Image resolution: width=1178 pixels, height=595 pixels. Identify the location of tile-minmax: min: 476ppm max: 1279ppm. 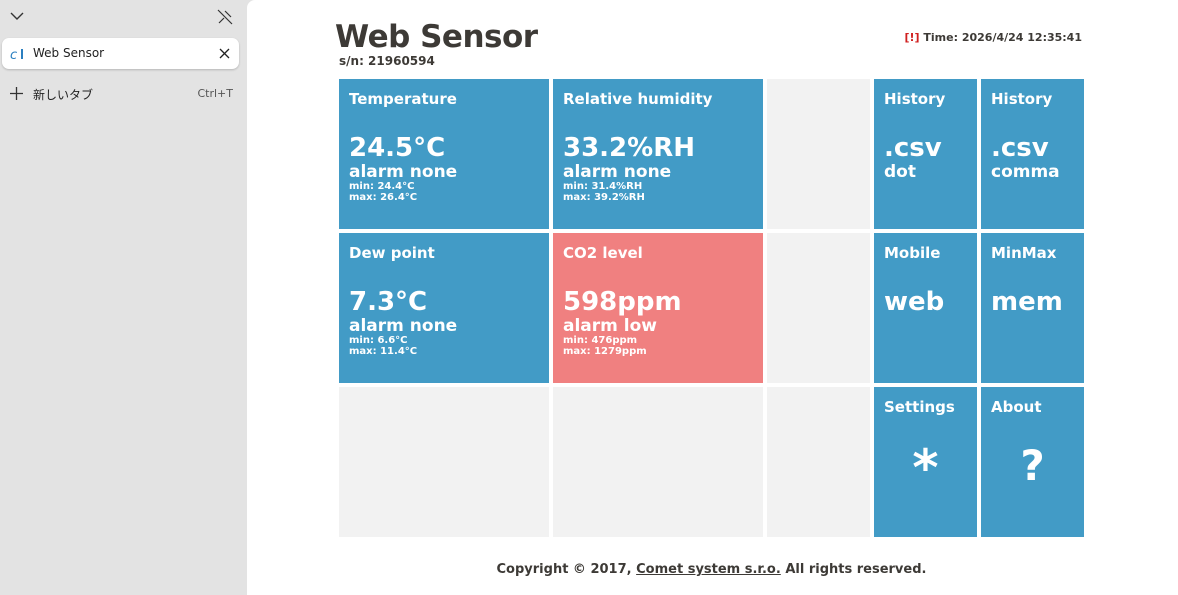
(605, 346).